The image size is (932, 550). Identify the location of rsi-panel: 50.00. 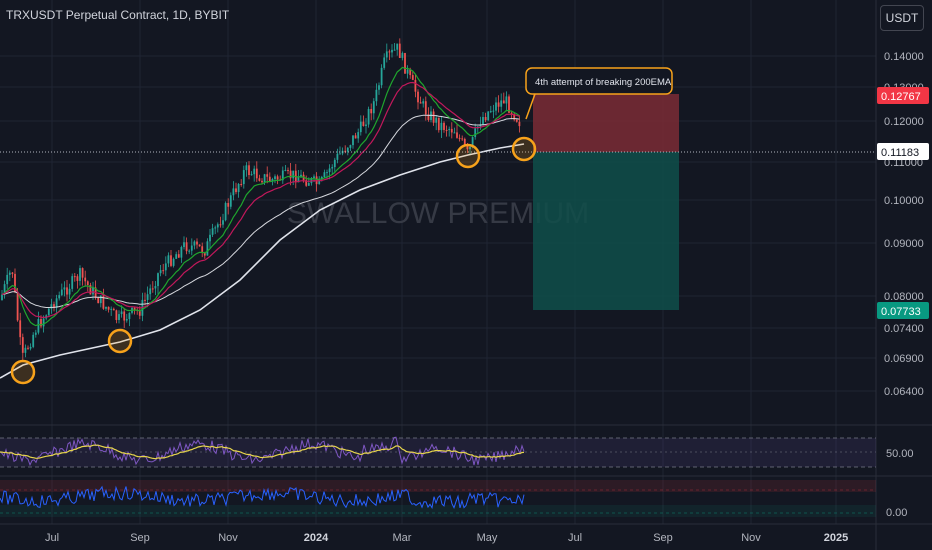
(457, 452).